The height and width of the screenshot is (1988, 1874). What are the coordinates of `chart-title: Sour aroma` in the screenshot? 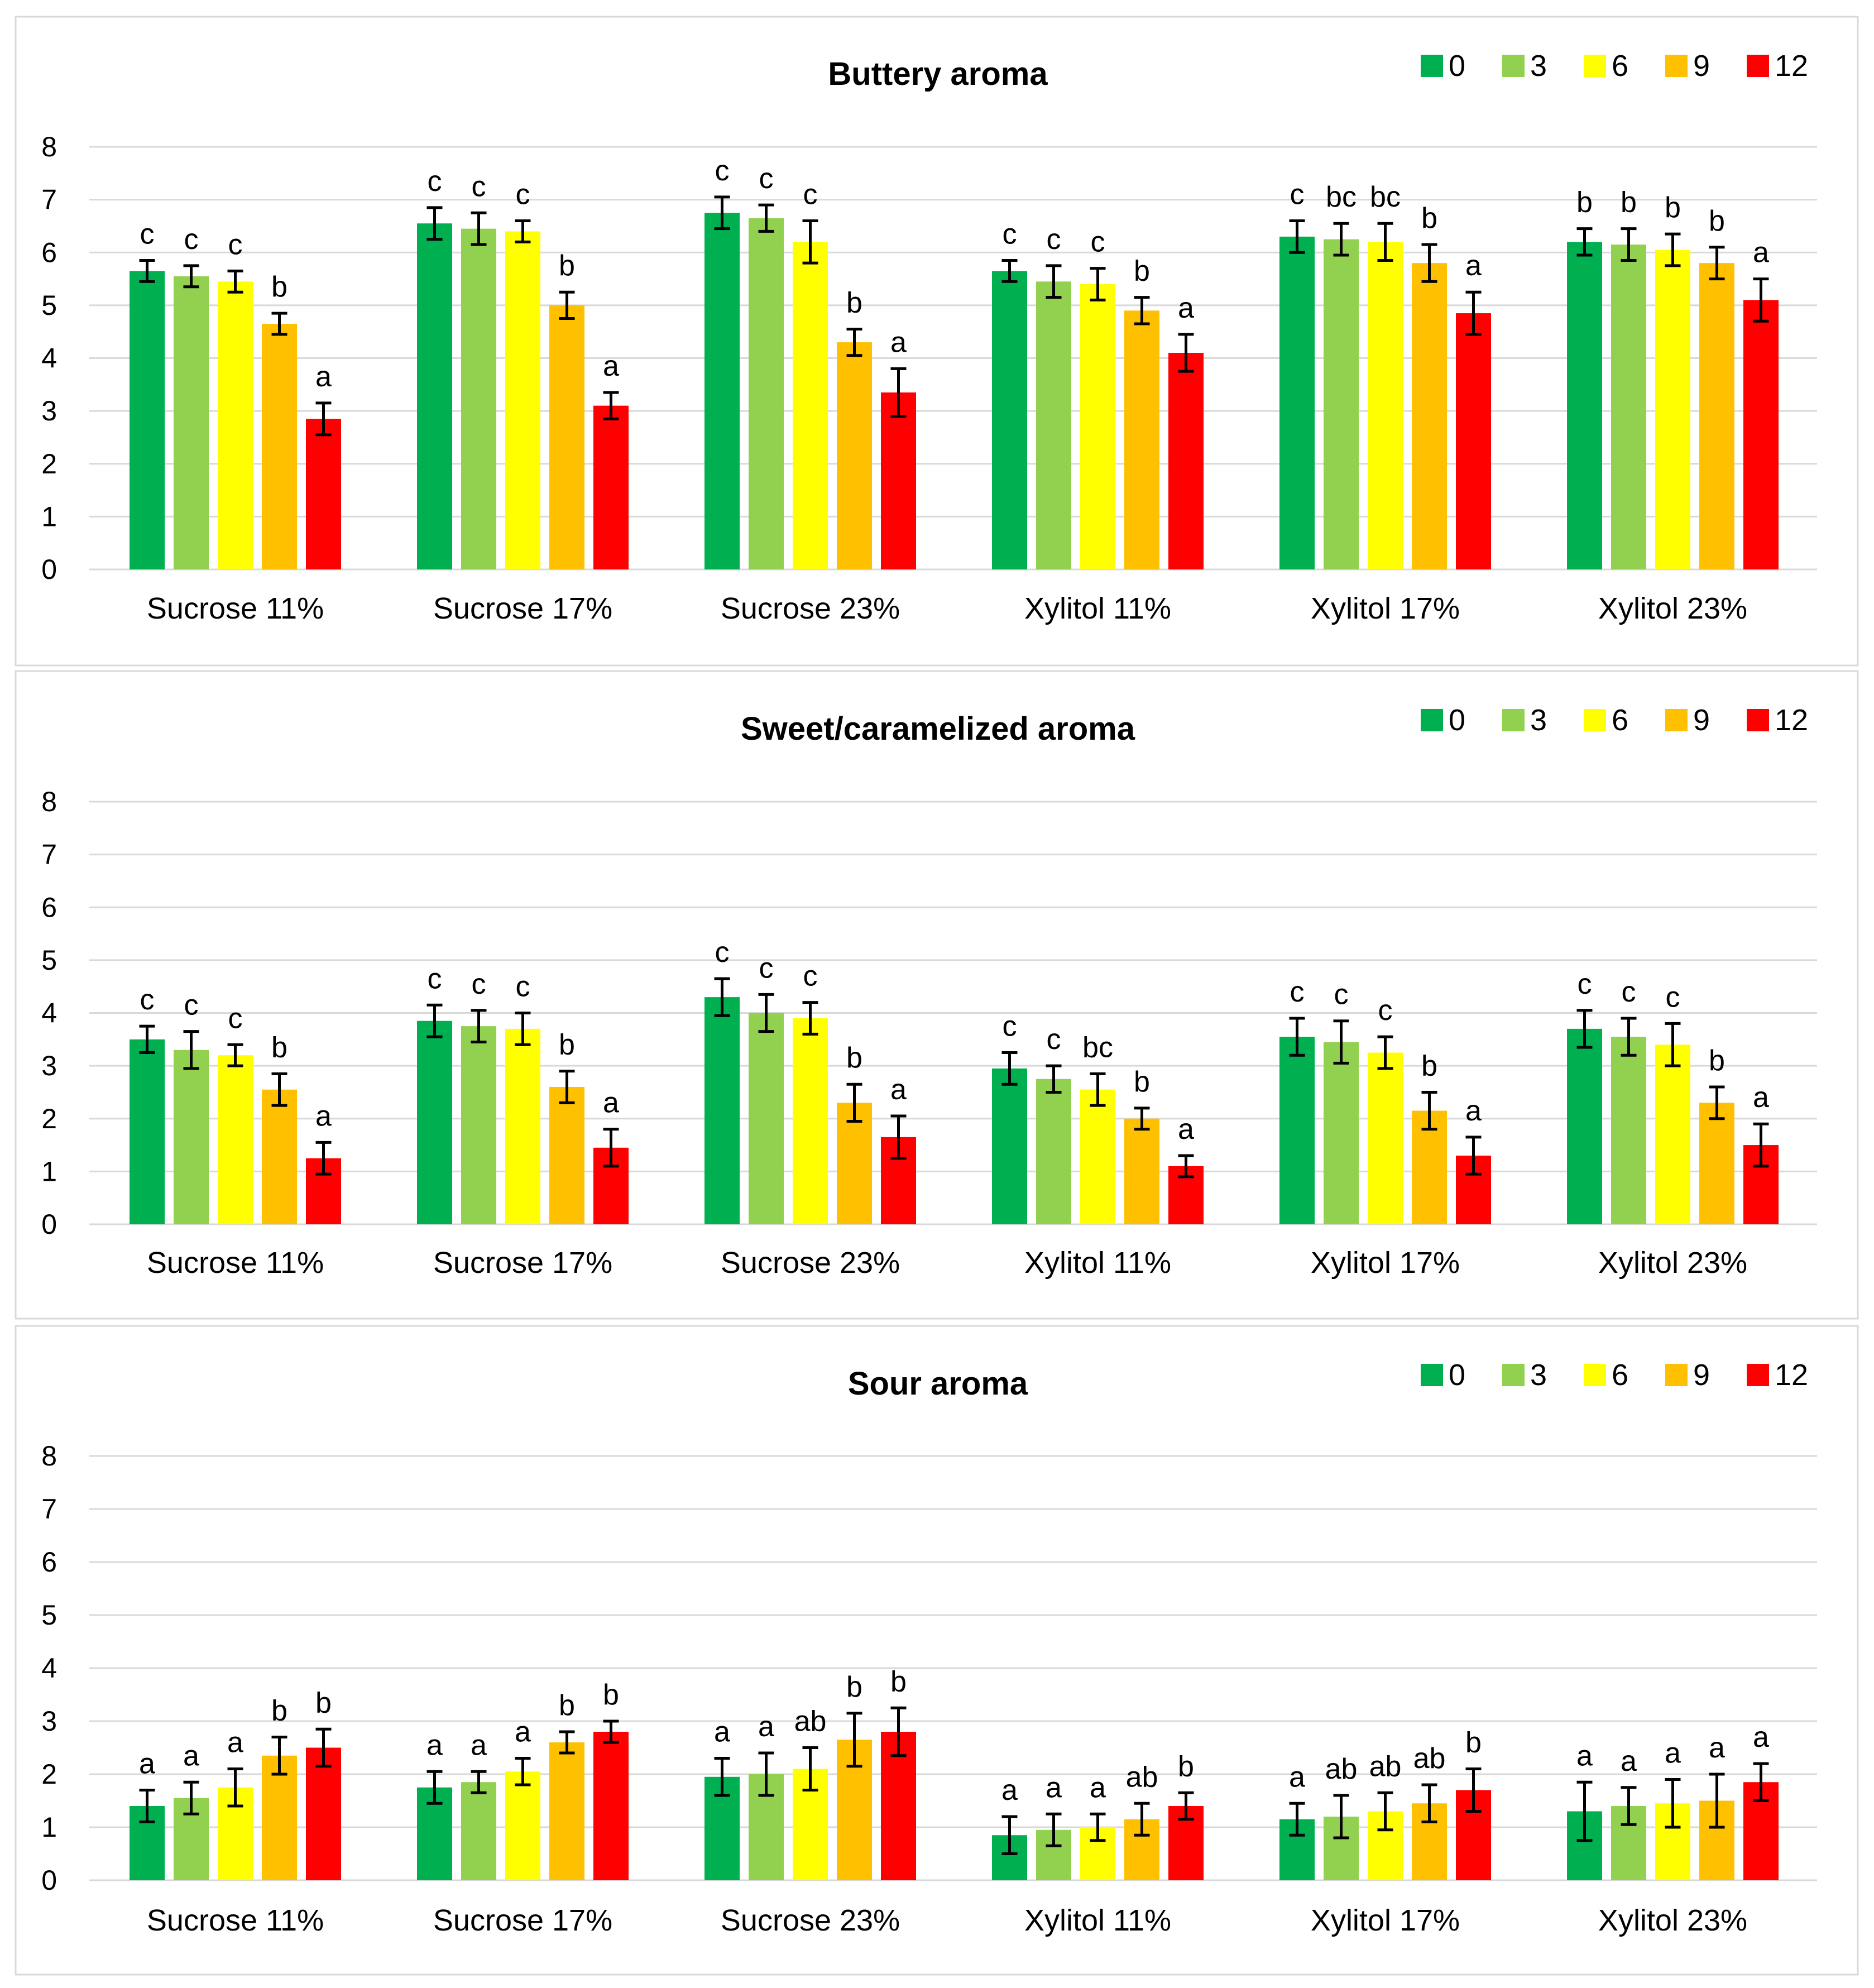 It's located at (938, 1384).